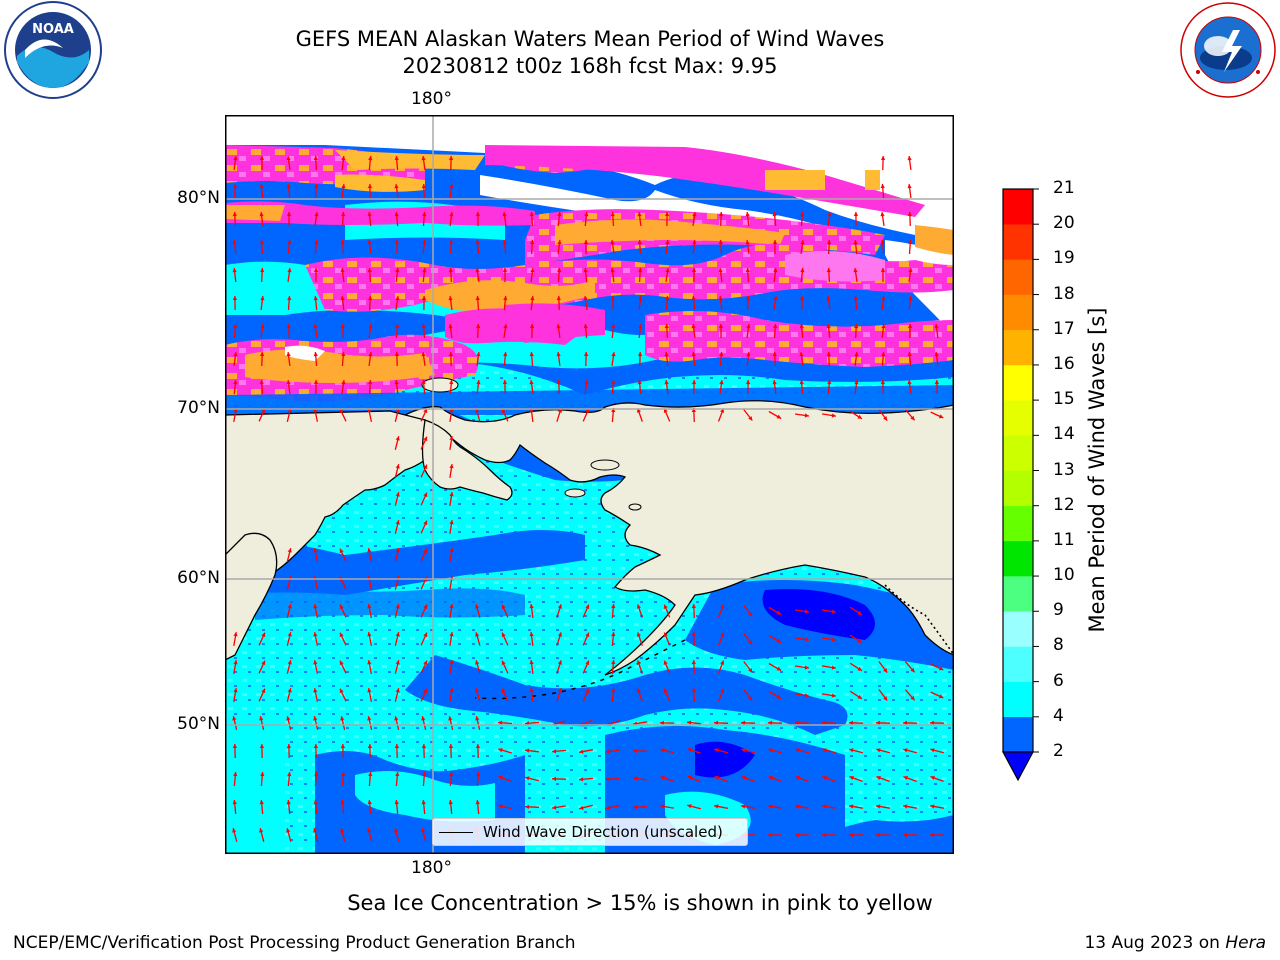 The height and width of the screenshot is (960, 1280). I want to click on lat-label-60: 60°N, so click(198, 578).